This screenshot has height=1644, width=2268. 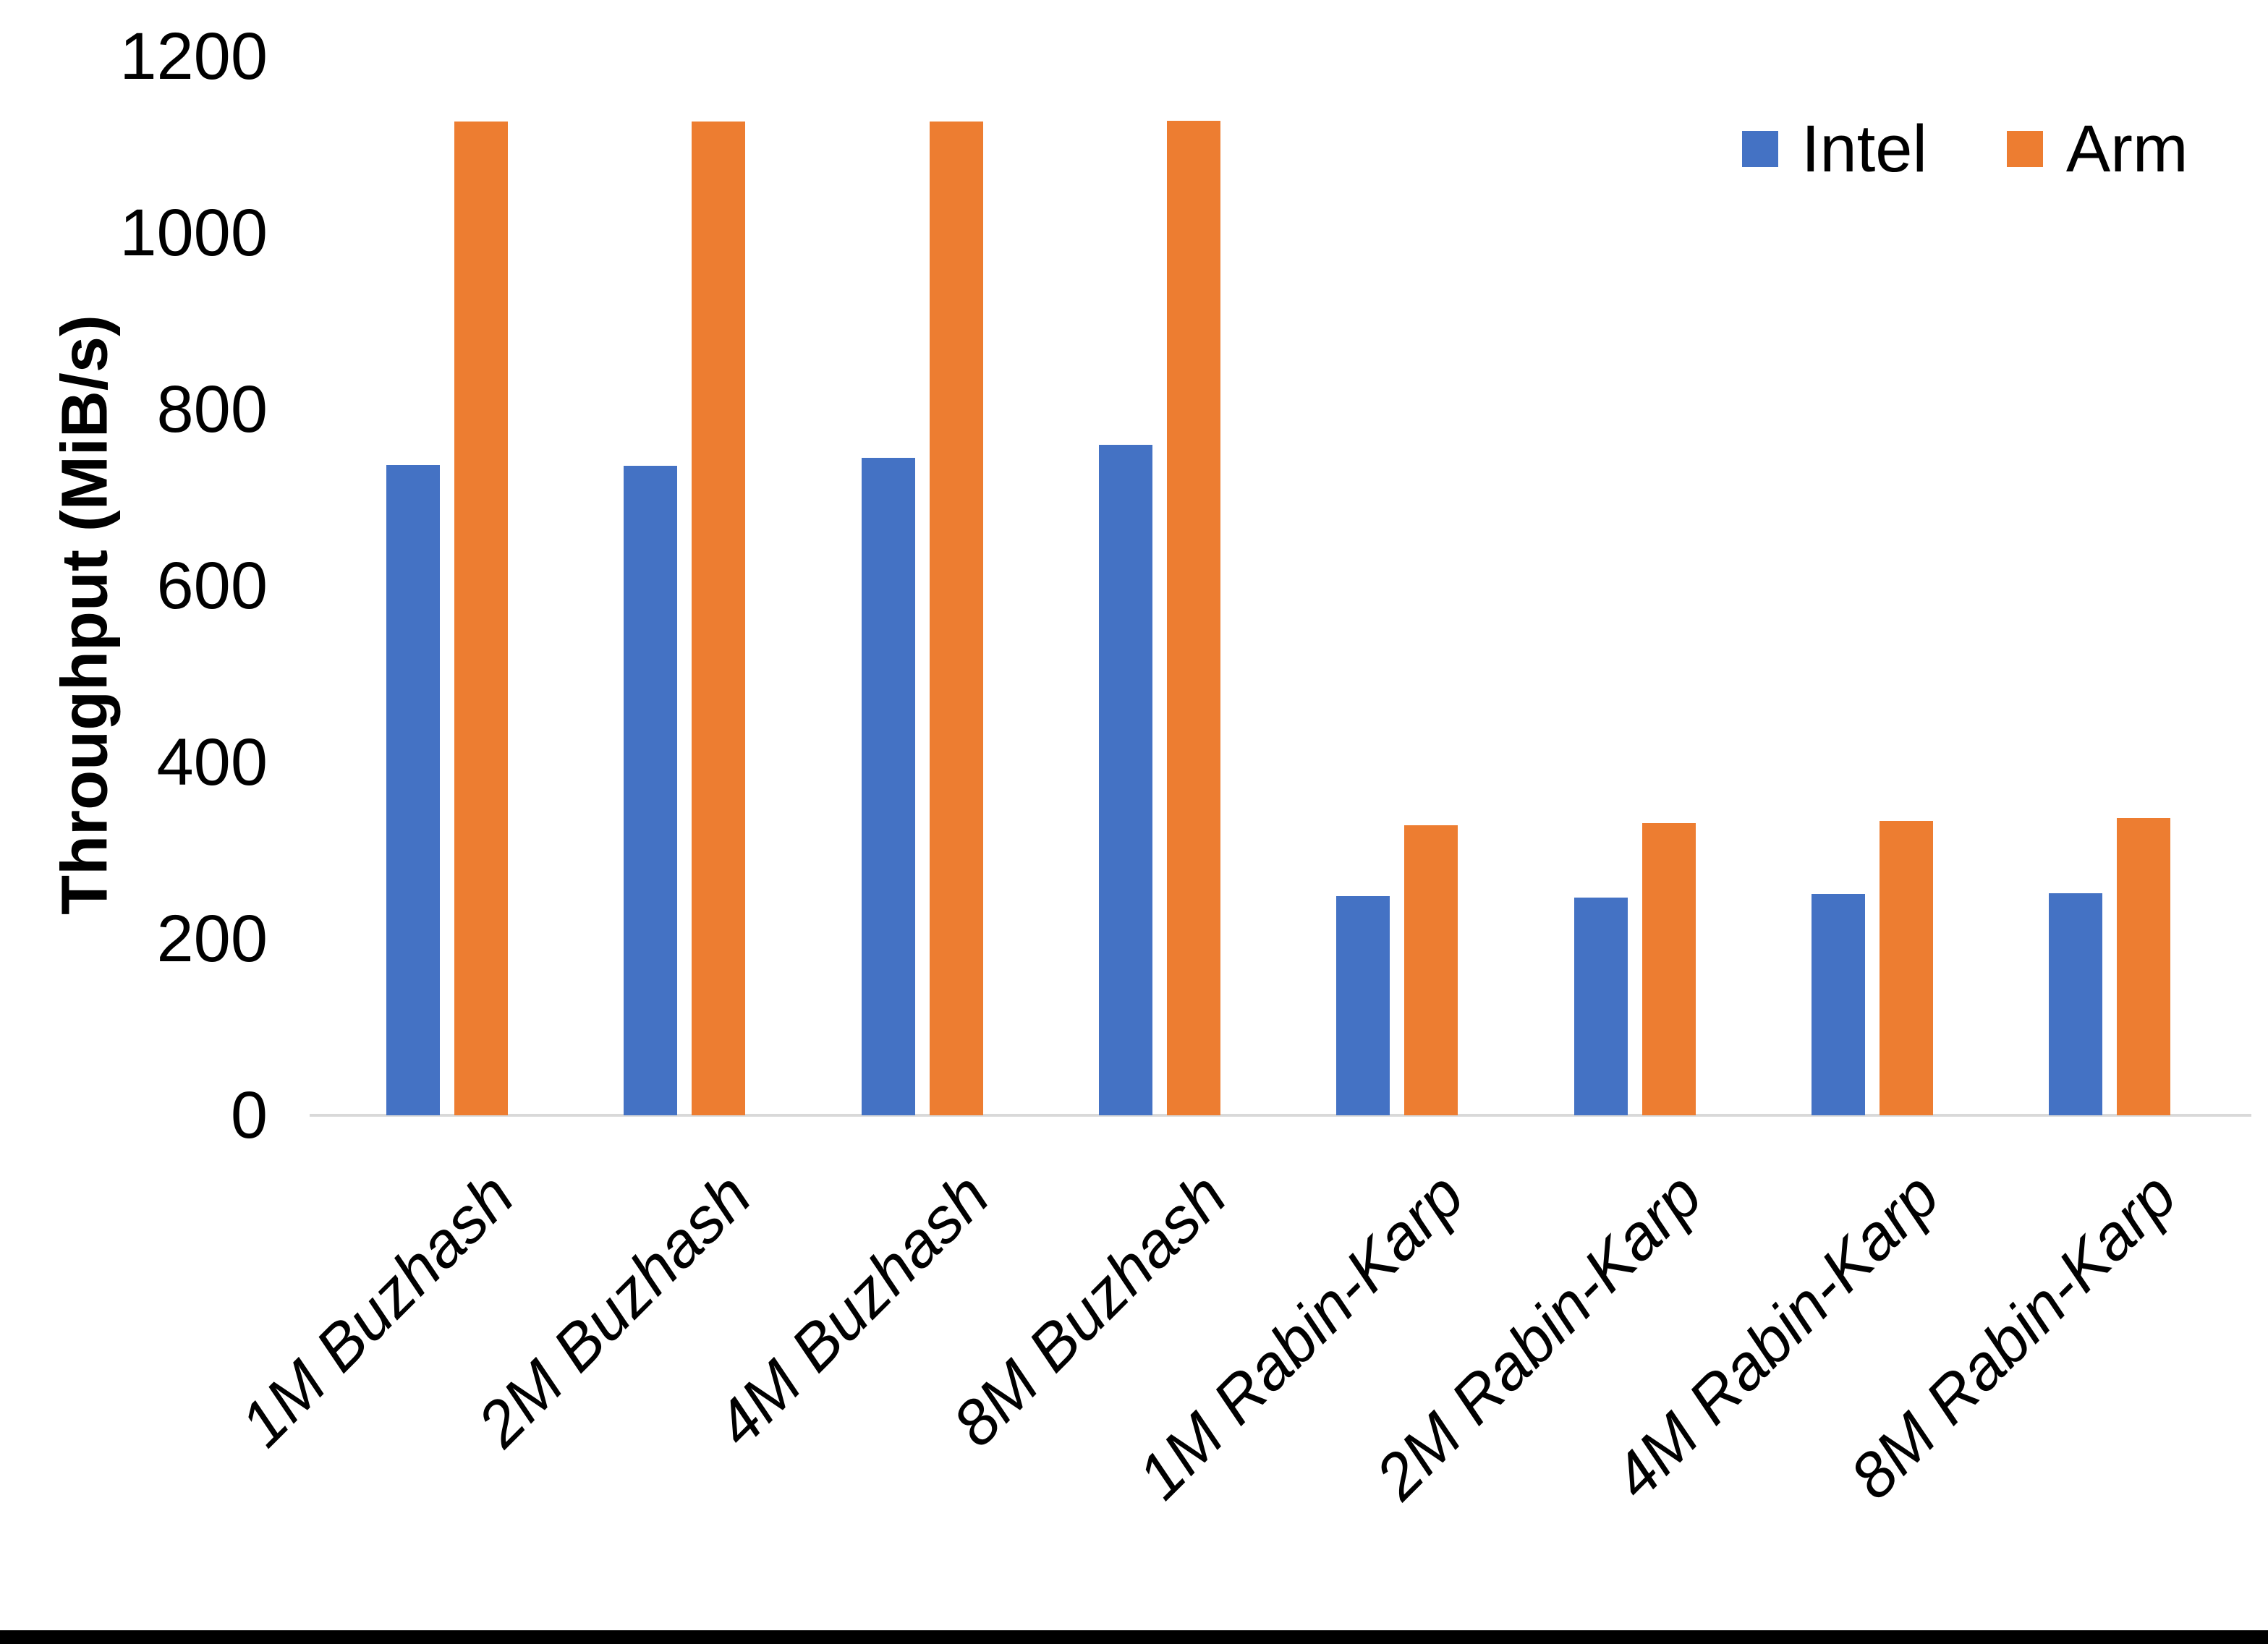 What do you see at coordinates (2025, 149) in the screenshot?
I see `legend-swatch-arm` at bounding box center [2025, 149].